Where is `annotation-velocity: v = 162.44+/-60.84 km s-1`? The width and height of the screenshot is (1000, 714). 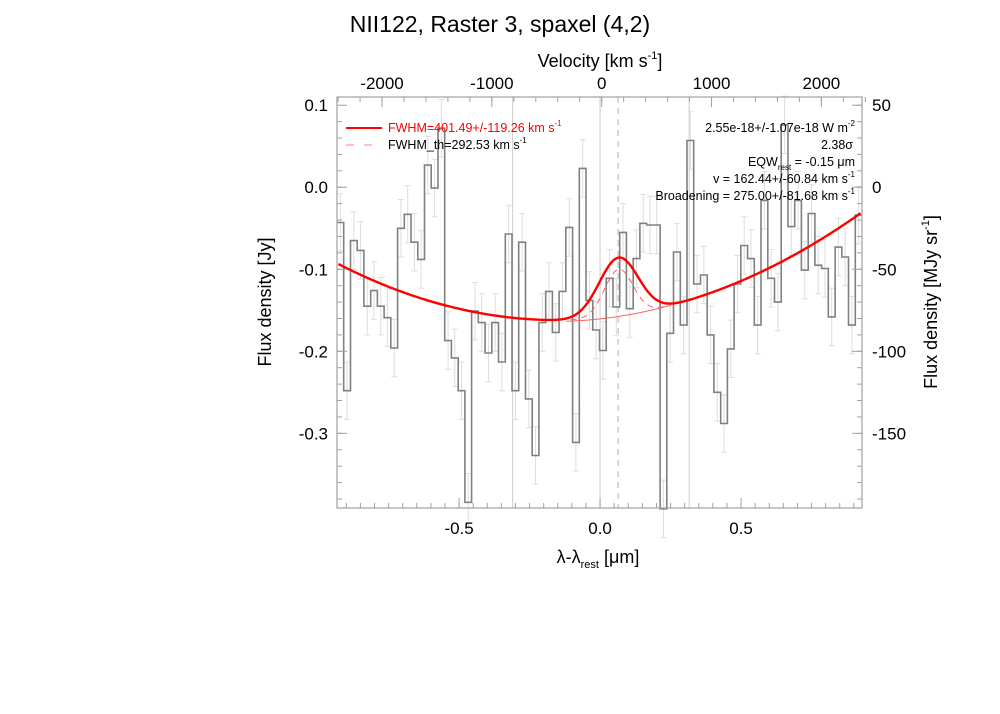
annotation-velocity: v = 162.44+/-60.84 km s-1 is located at coordinates (784, 178).